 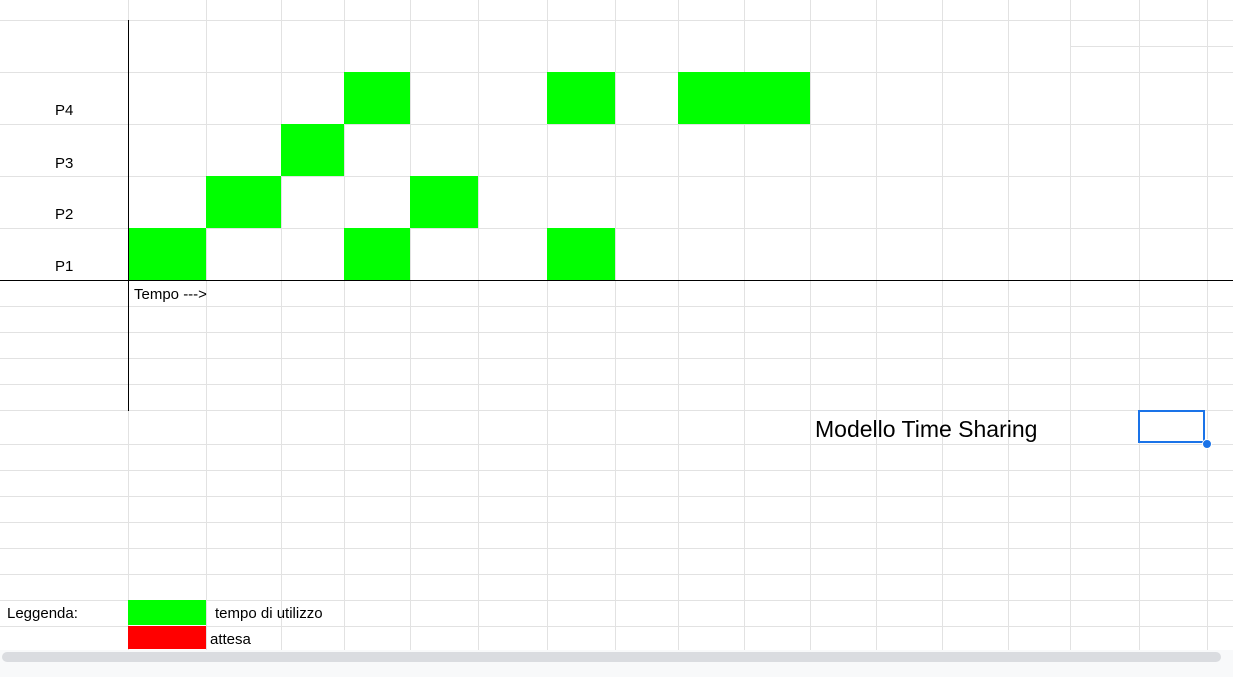 What do you see at coordinates (926, 429) in the screenshot?
I see `chart-title: Modello Time Sharing` at bounding box center [926, 429].